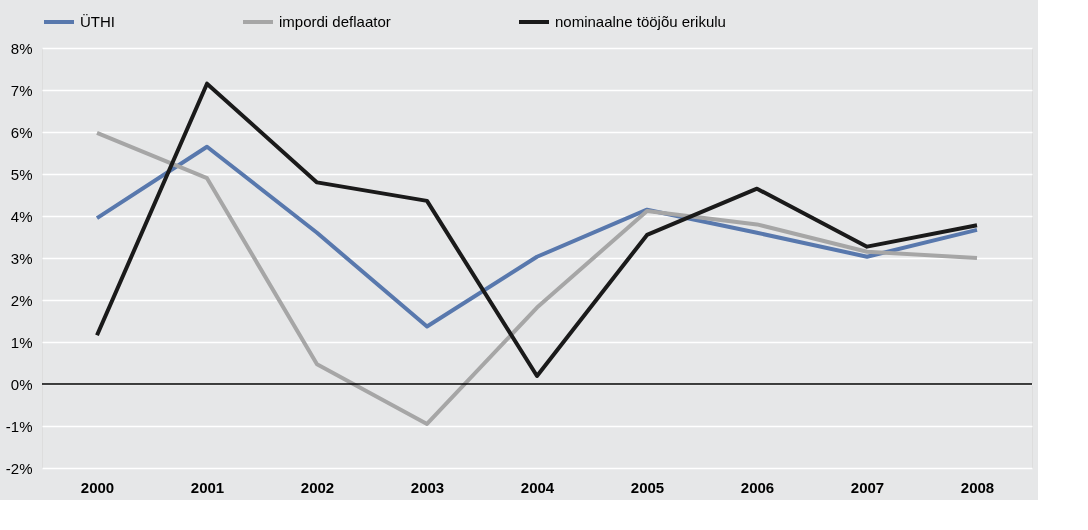 The width and height of the screenshot is (1088, 530). Describe the element at coordinates (21, 48) in the screenshot. I see `y-tick-label: 8%` at that location.